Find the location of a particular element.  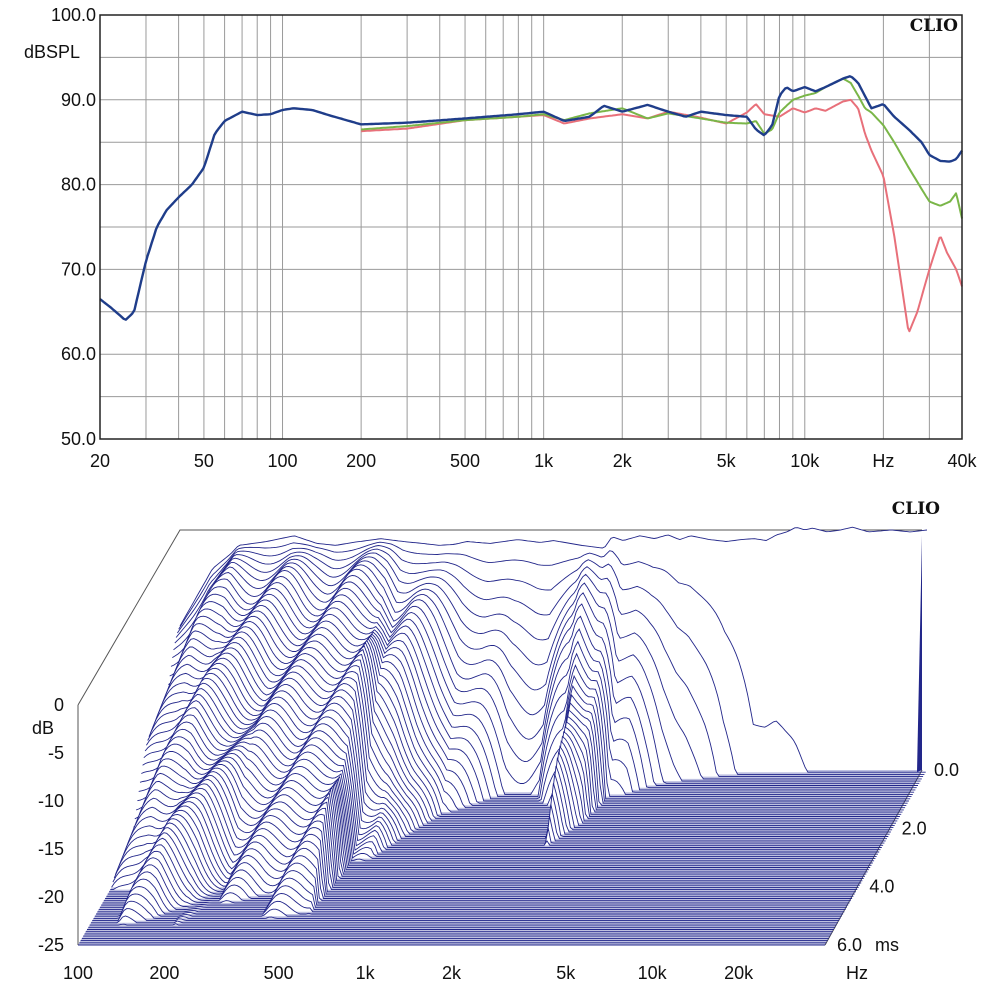

waterfall-x-tick-label: 100 is located at coordinates (78, 973).